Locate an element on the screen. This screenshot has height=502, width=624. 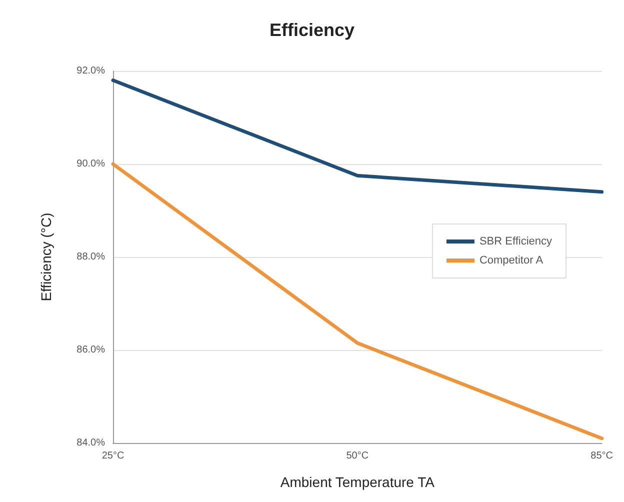
y-tick-label: 92.0% is located at coordinates (91, 71).